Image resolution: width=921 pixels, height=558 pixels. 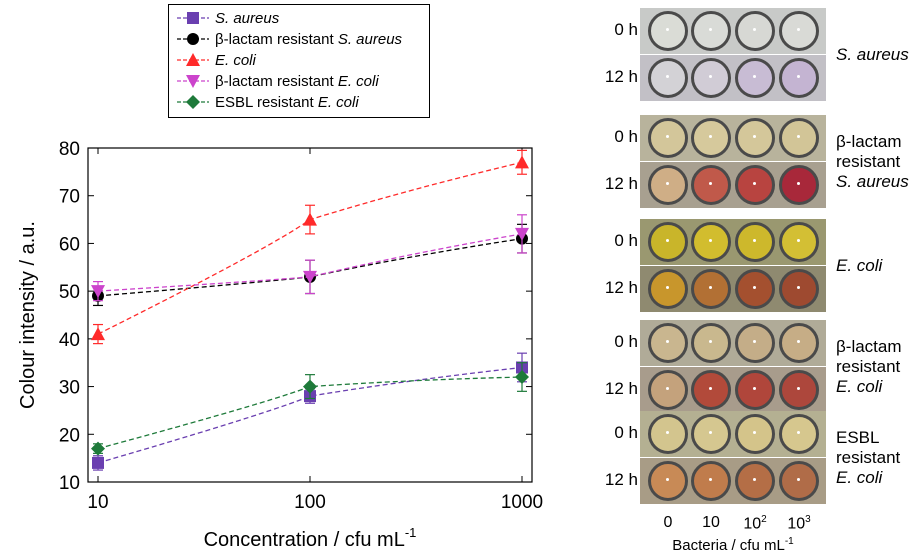 What do you see at coordinates (522, 502) in the screenshot?
I see `x-tick-label: 1000` at bounding box center [522, 502].